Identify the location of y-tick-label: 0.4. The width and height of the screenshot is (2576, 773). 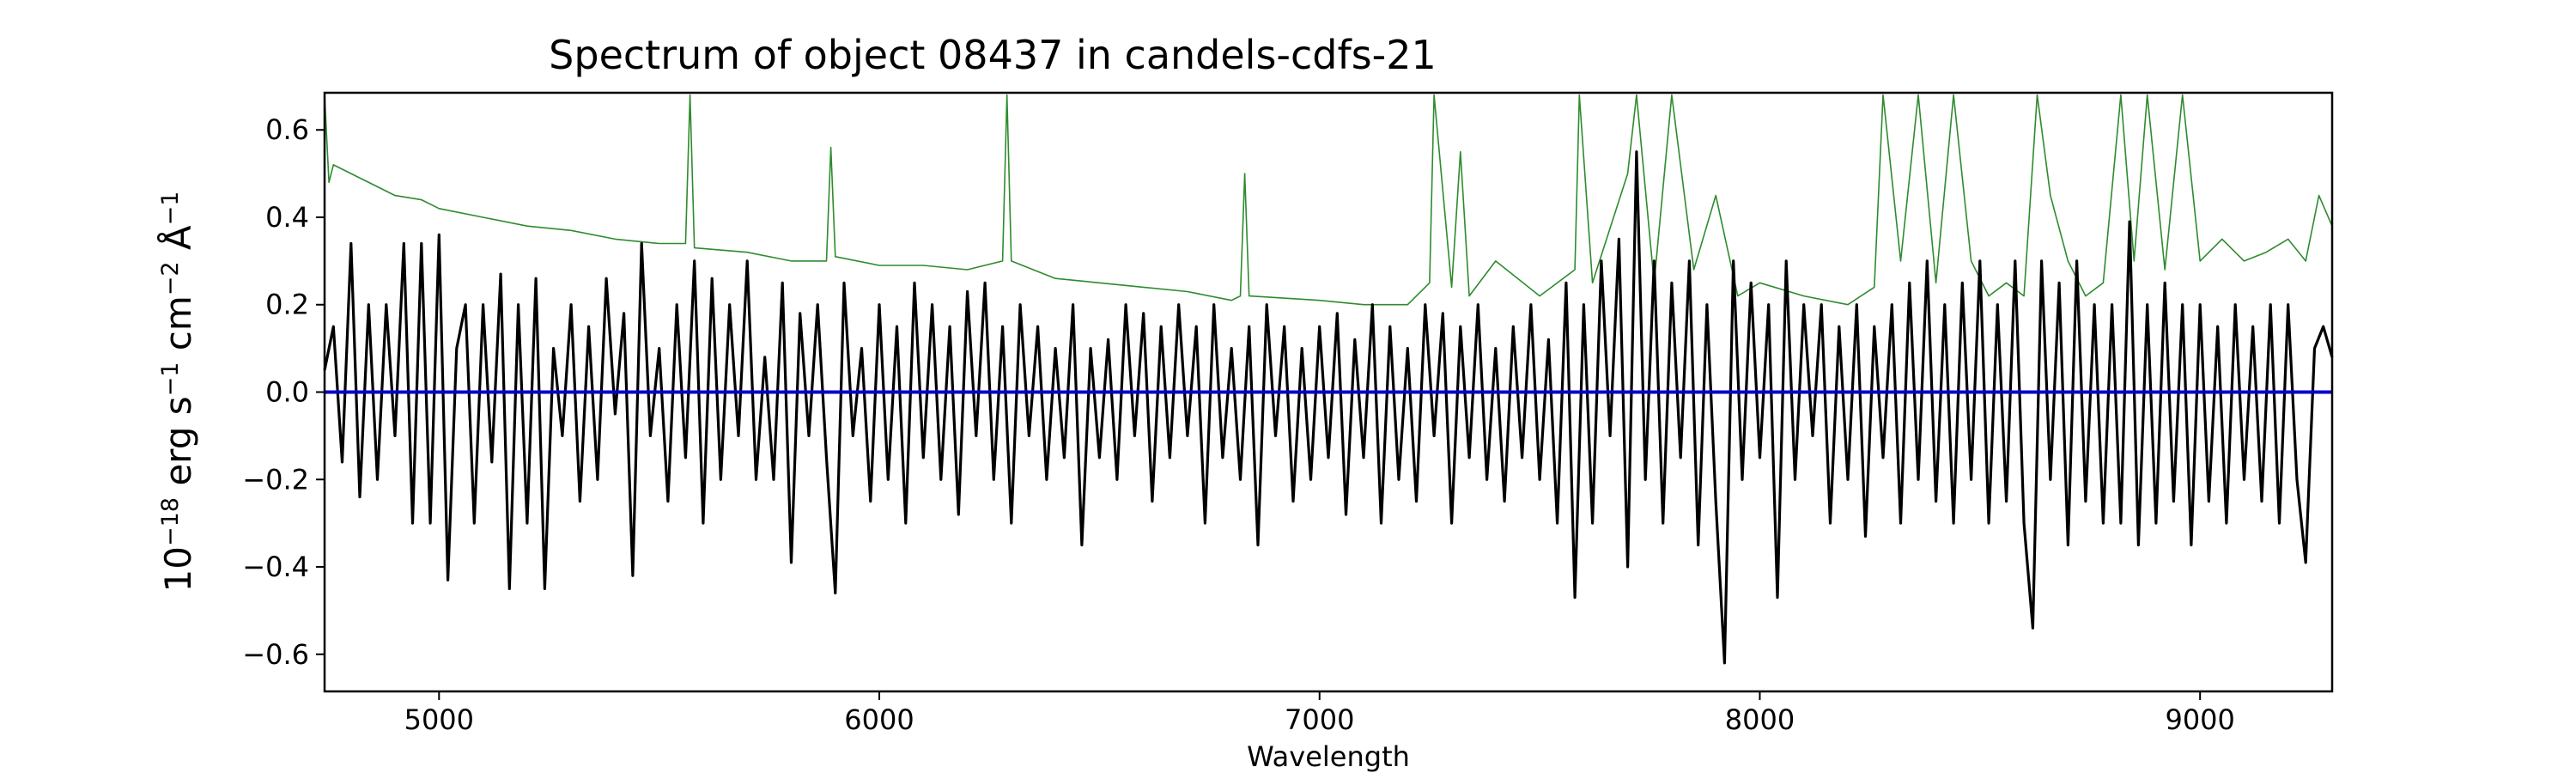
(287, 217).